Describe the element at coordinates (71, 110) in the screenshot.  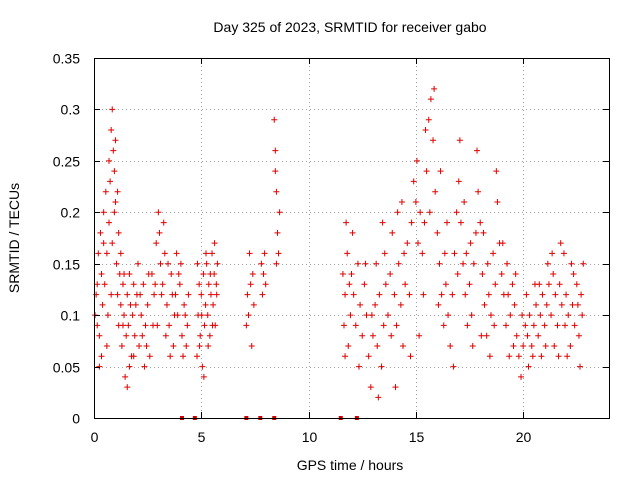
I see `y-tick-label: 0.3` at that location.